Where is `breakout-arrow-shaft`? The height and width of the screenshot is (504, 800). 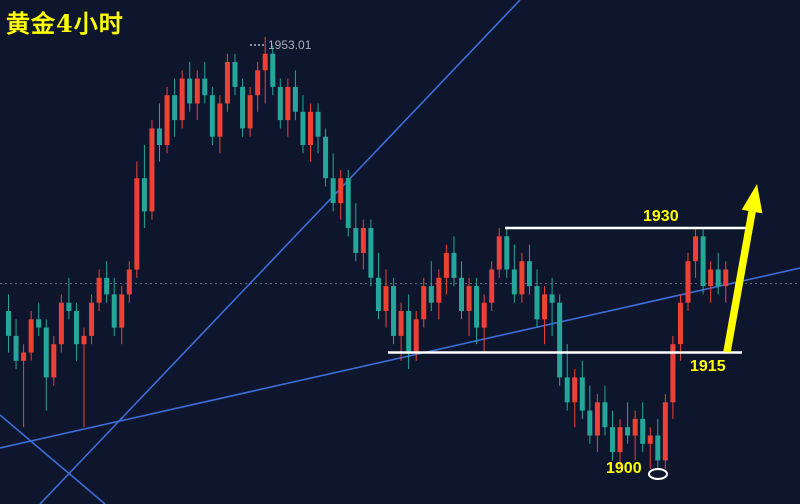
breakout-arrow-shaft is located at coordinates (739, 281).